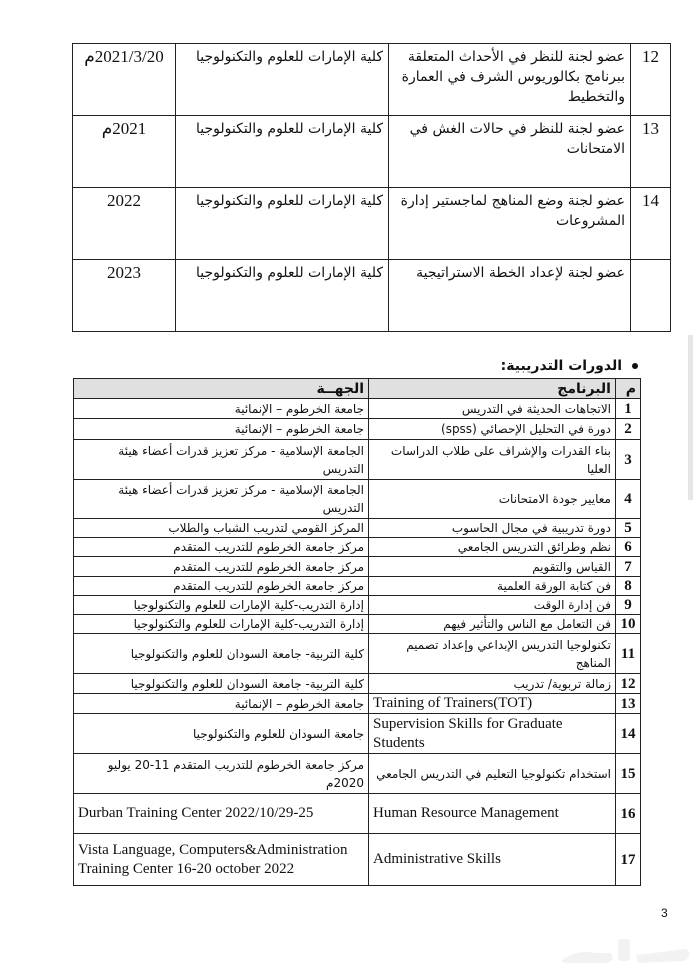 This screenshot has height=975, width=700. Describe the element at coordinates (690, 417) in the screenshot. I see `scrollbar` at that location.